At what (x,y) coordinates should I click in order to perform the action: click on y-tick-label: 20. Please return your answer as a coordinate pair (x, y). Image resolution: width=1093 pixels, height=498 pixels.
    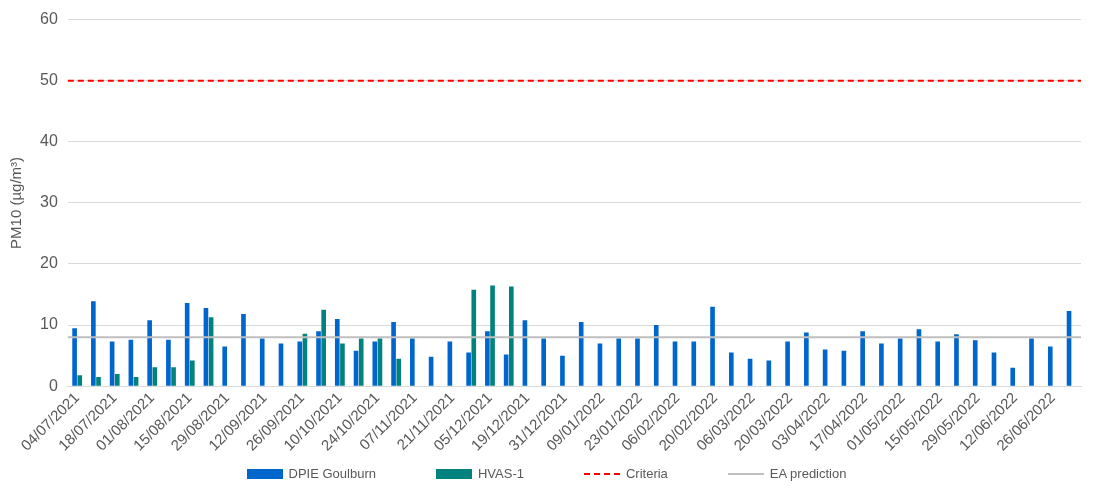
    Looking at the image, I should click on (49, 263).